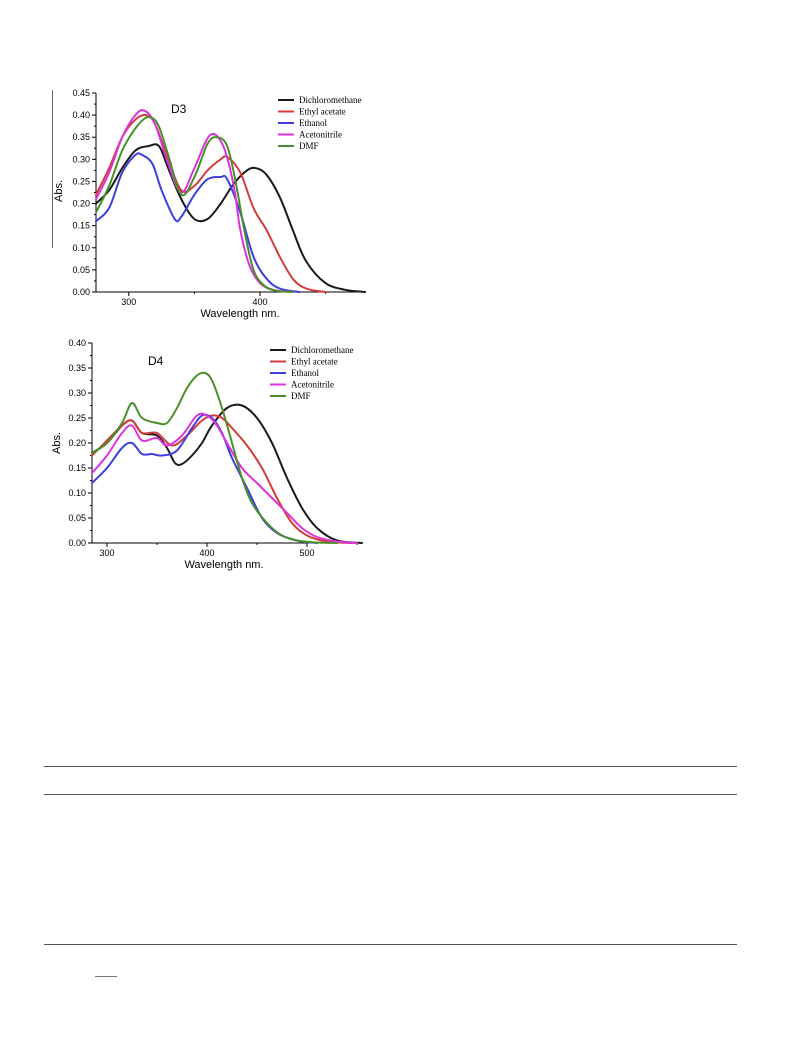  What do you see at coordinates (128, 302) in the screenshot?
I see `chart-d3-x-tick-label: 300` at bounding box center [128, 302].